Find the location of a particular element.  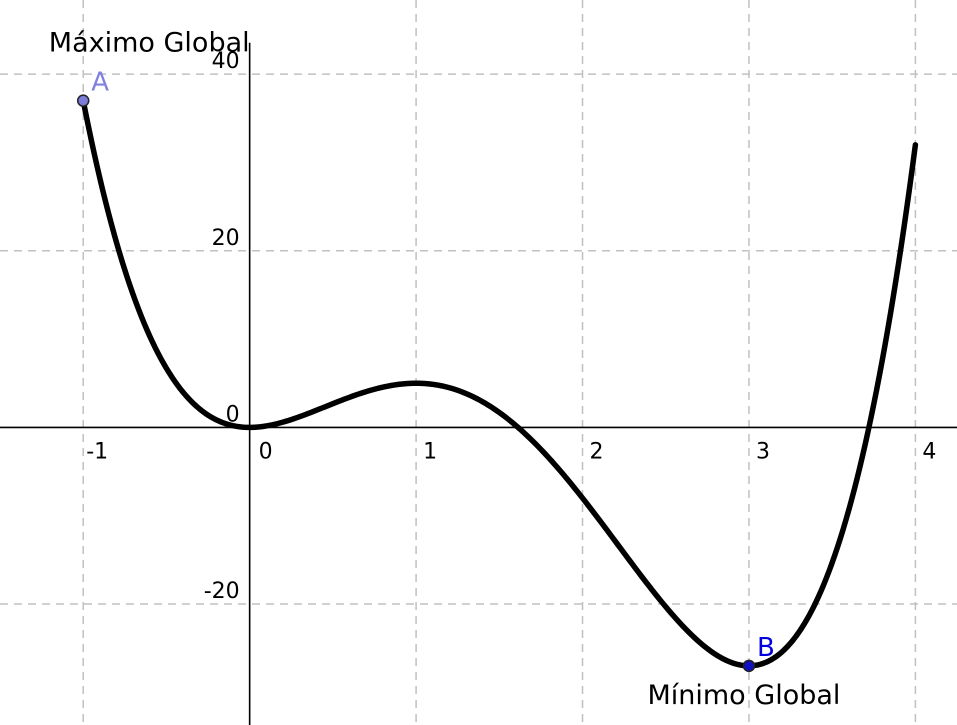

x-tick-label-0: 0 is located at coordinates (266, 451).